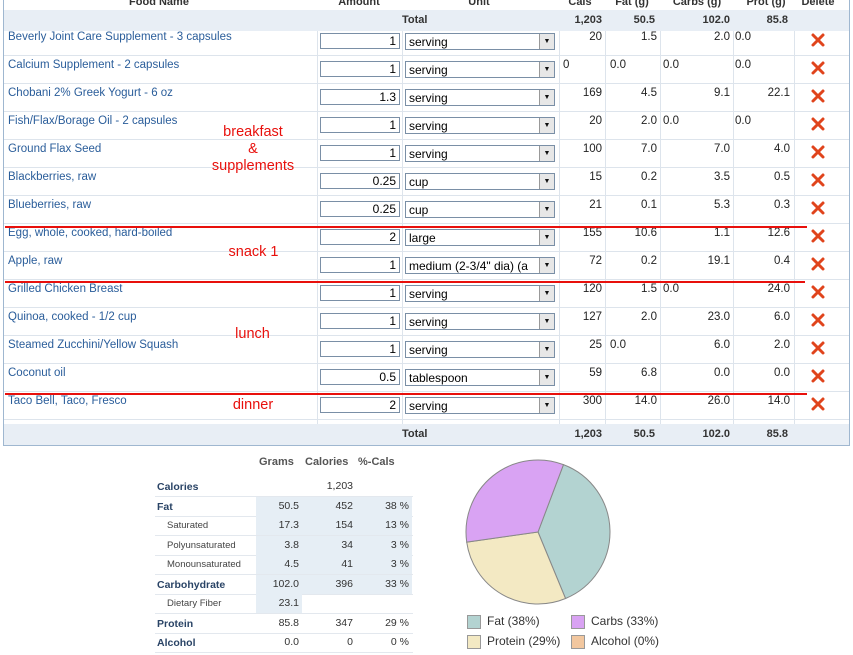 The height and width of the screenshot is (655, 853). I want to click on unit-value: medium (2-3/4" dia) (a, so click(468, 266).